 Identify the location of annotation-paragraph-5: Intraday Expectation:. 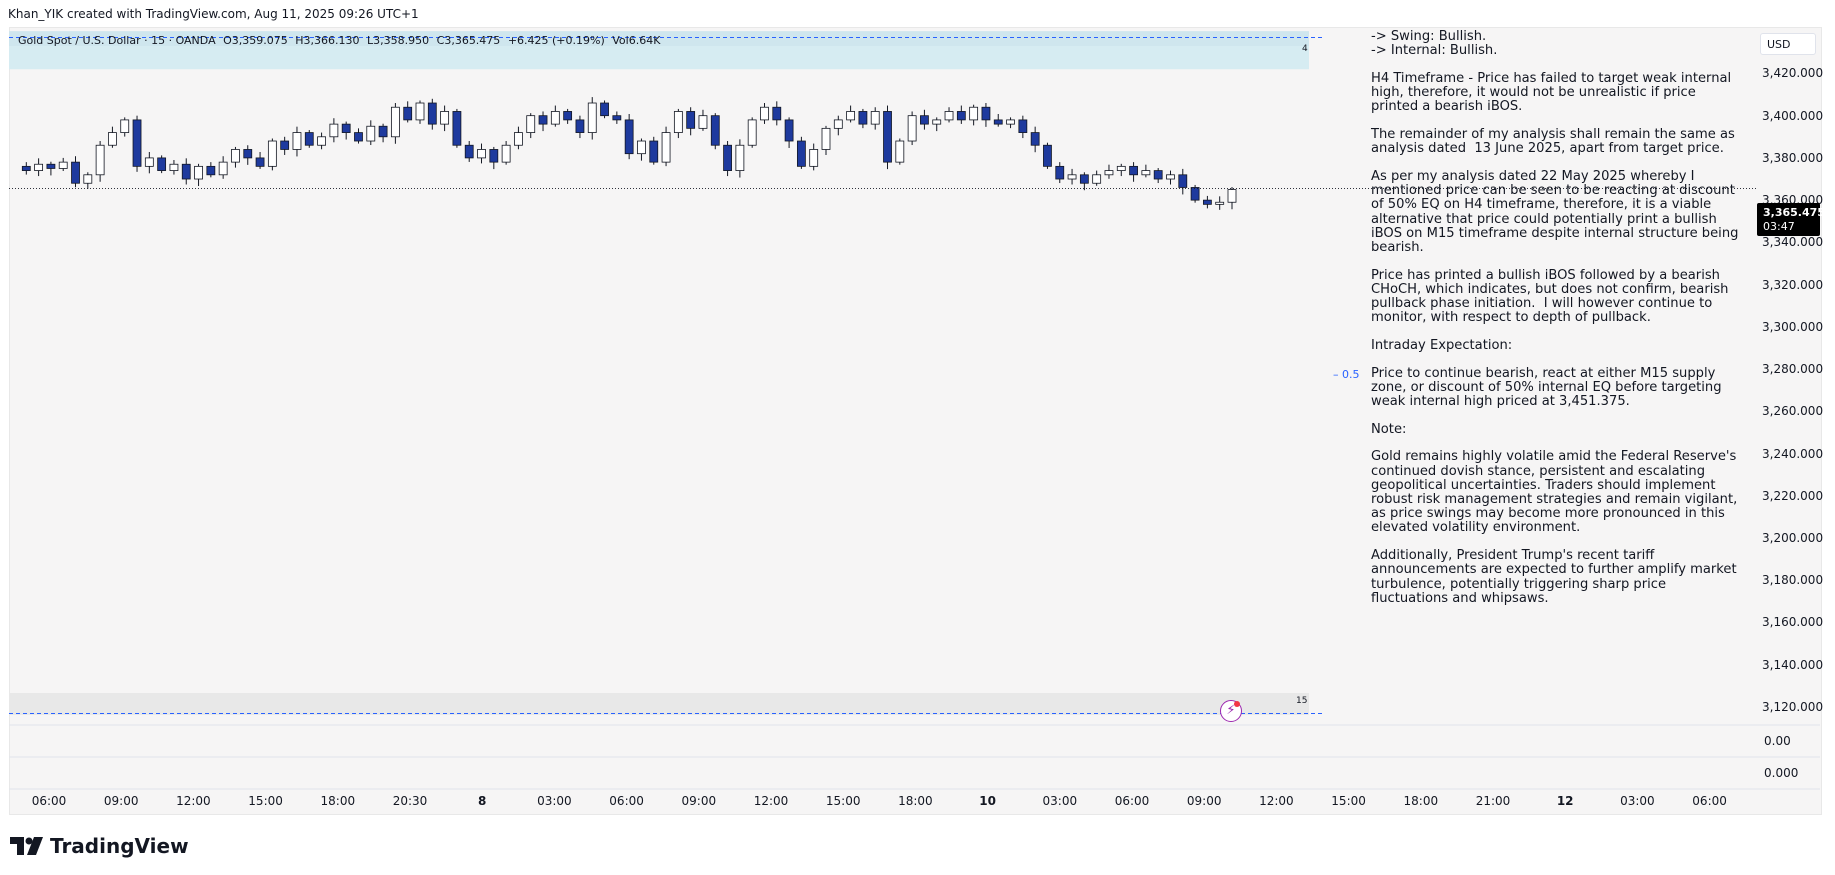
(1442, 345).